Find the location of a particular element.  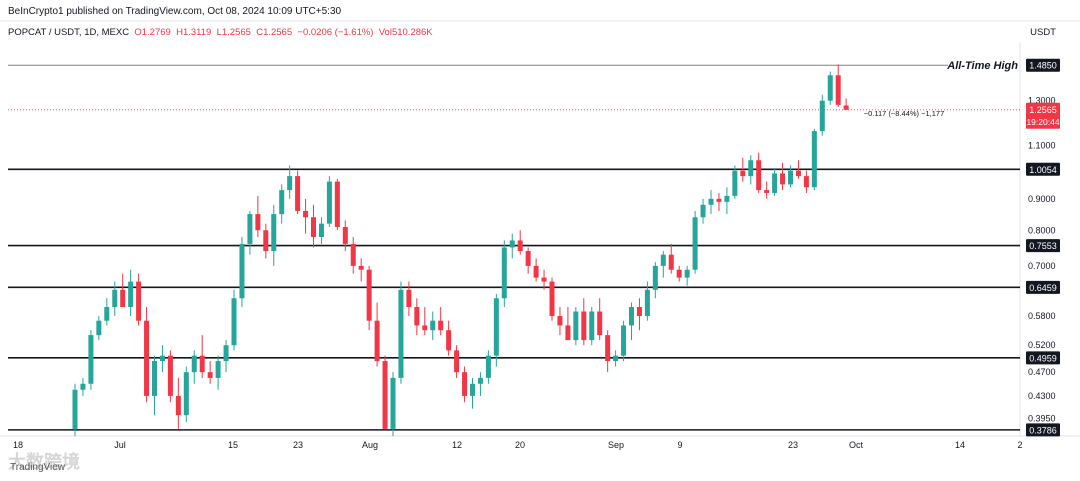

x-tick-label: 2 is located at coordinates (1019, 445).